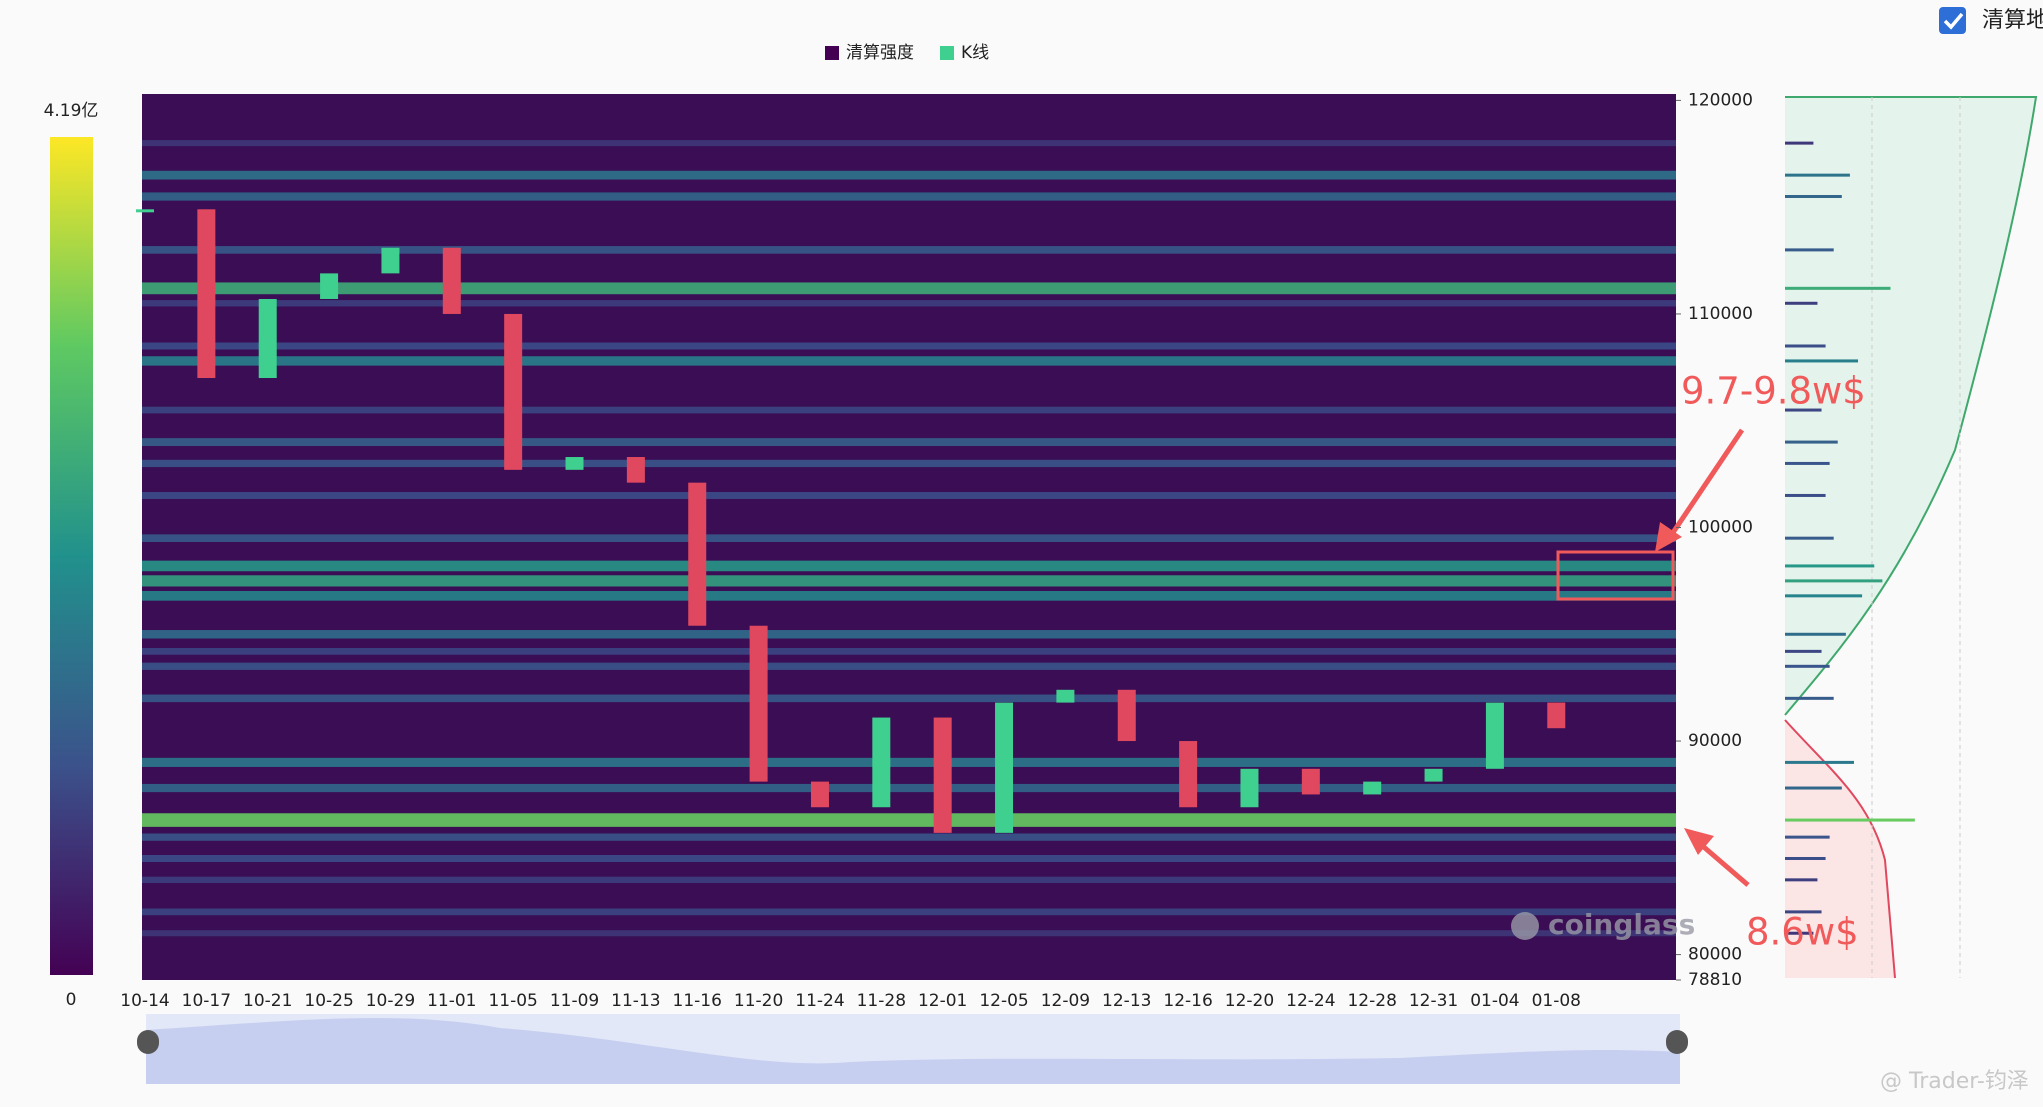 The height and width of the screenshot is (1107, 2043). What do you see at coordinates (1715, 741) in the screenshot?
I see `y-tick-label: 90000` at bounding box center [1715, 741].